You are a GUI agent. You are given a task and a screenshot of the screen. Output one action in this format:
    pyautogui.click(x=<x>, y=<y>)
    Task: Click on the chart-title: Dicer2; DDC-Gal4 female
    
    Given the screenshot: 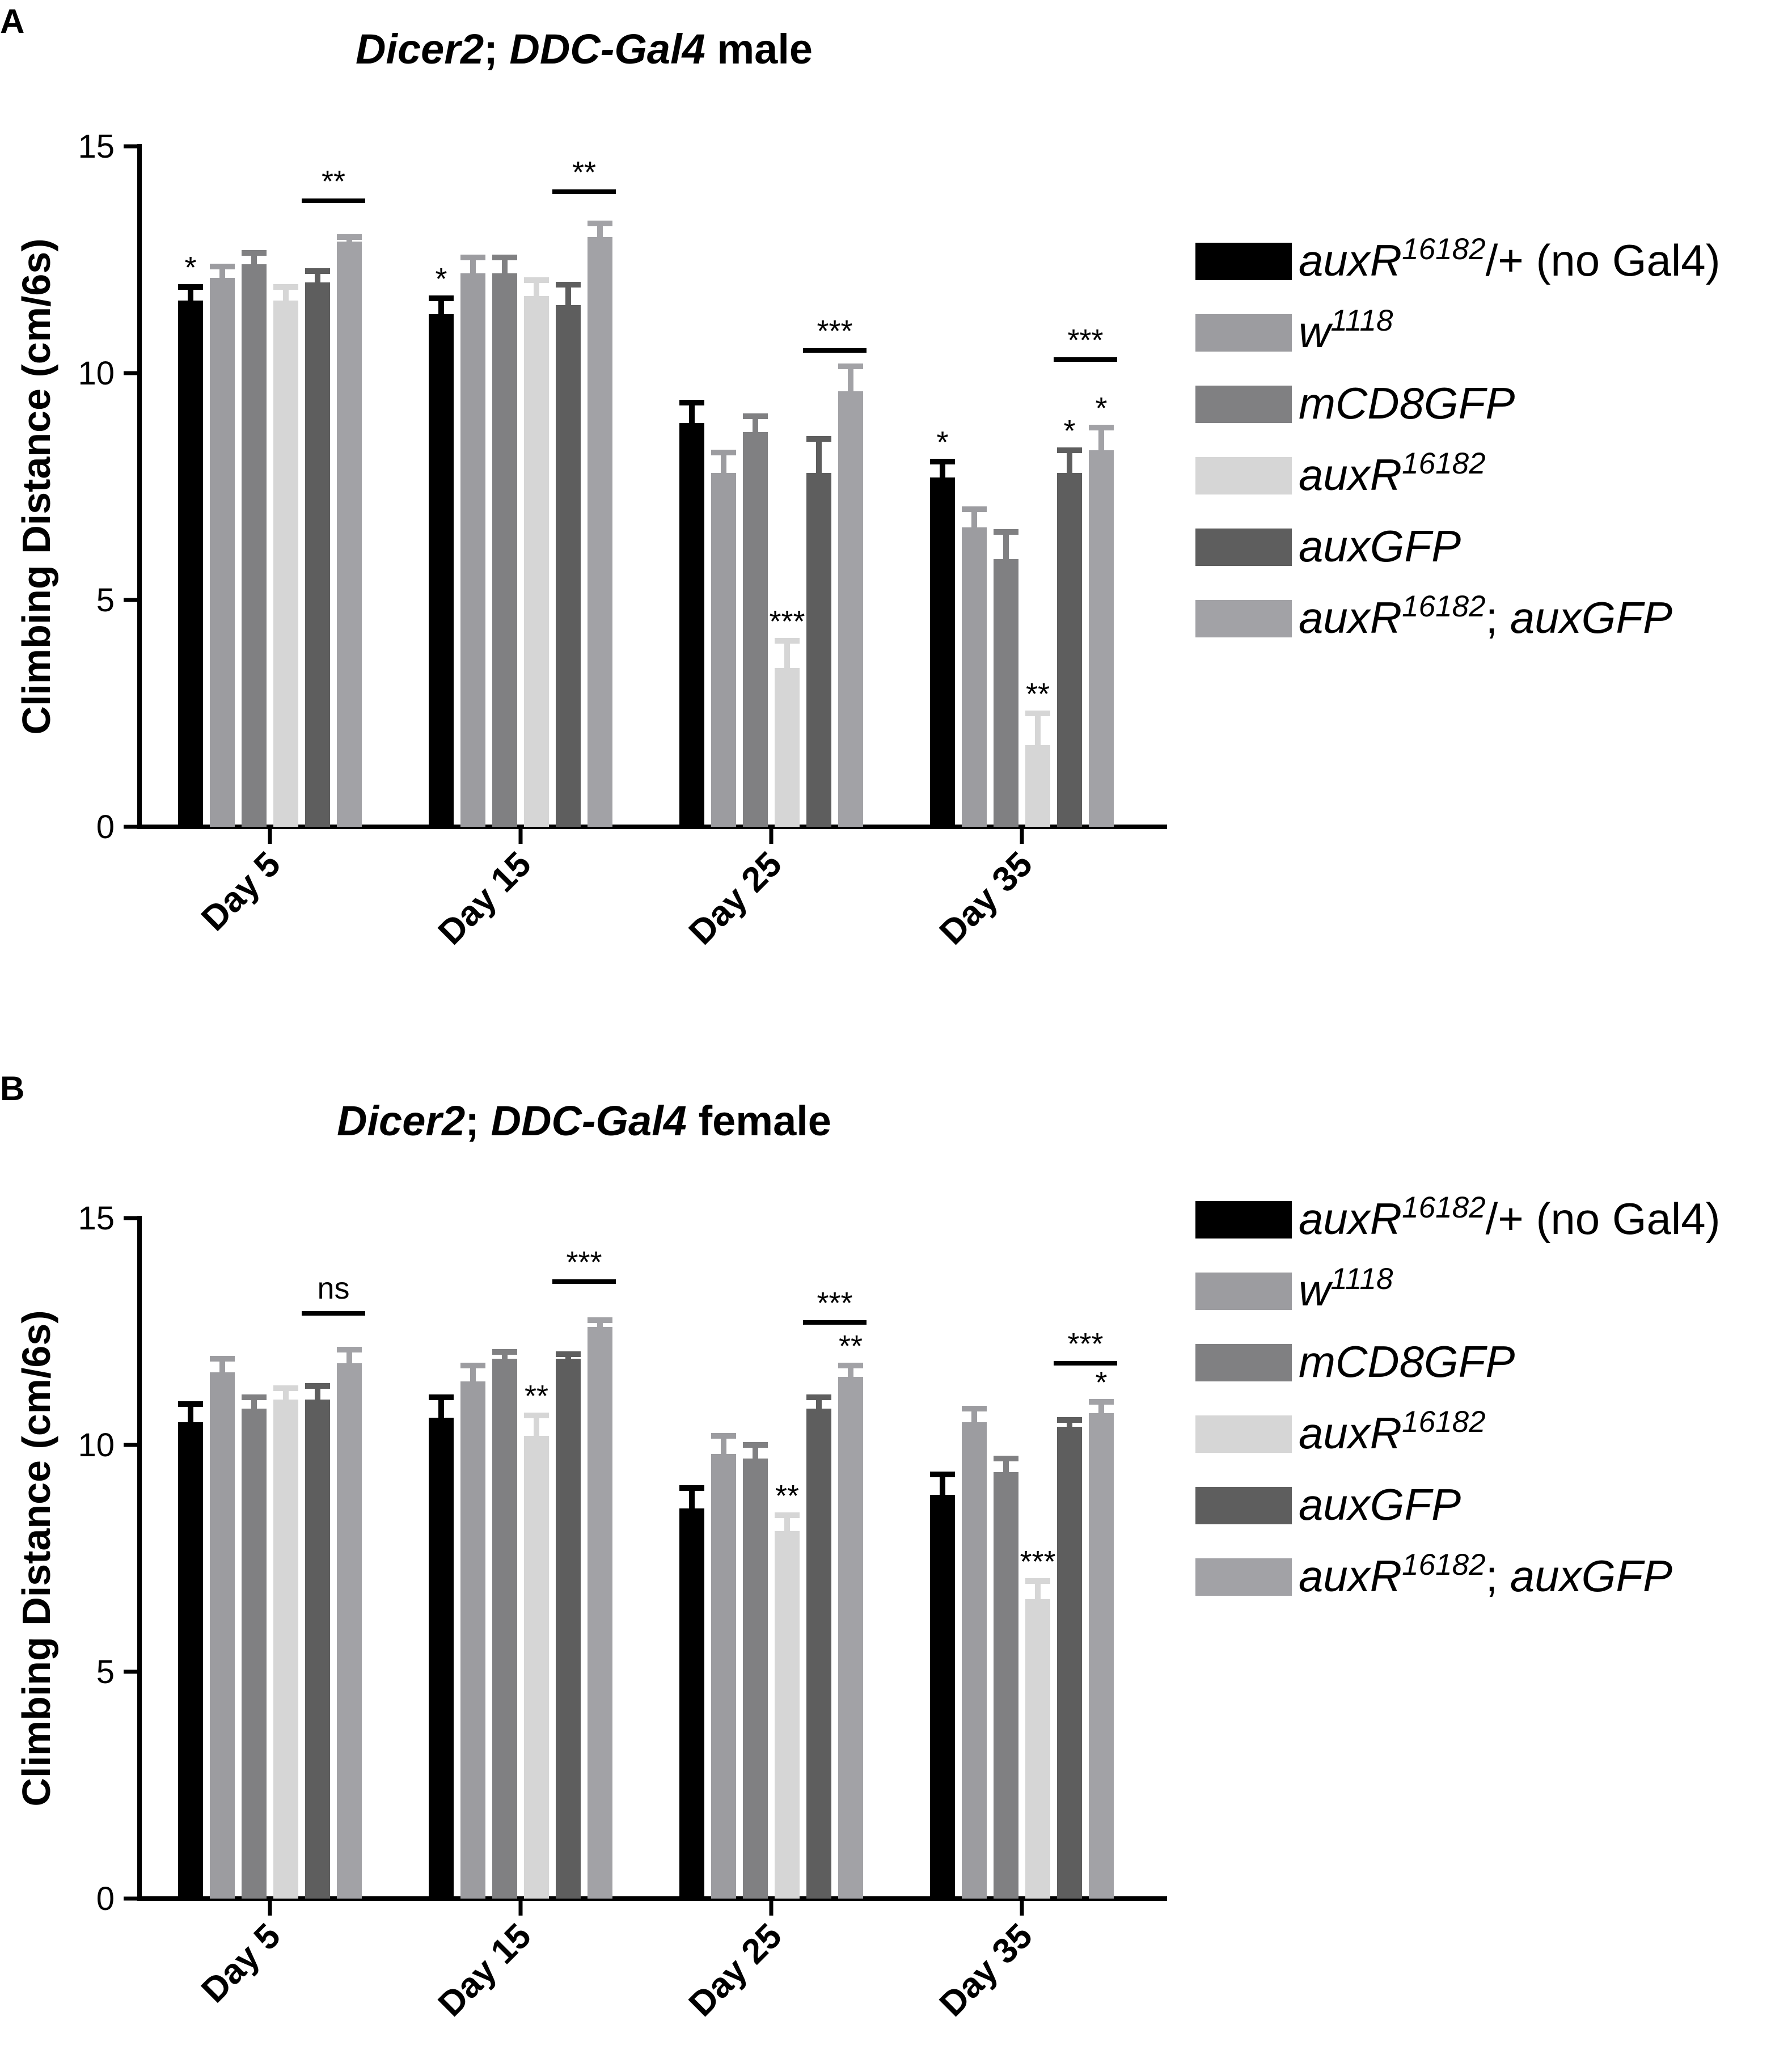 What is the action you would take?
    pyautogui.click(x=584, y=1120)
    